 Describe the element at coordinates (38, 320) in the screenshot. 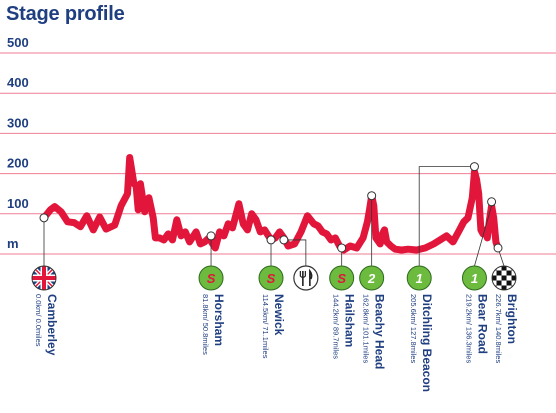

I see `point-distance-label: 0.0km/ 0.0miles` at that location.